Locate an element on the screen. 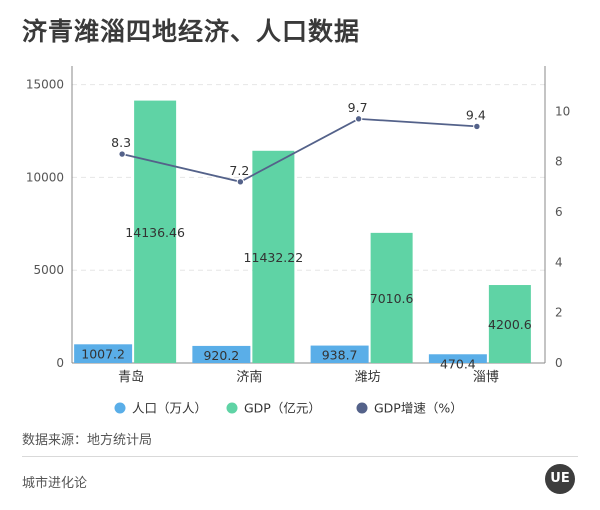 The height and width of the screenshot is (510, 600). data-label-gdp: 11432.22 is located at coordinates (274, 257).